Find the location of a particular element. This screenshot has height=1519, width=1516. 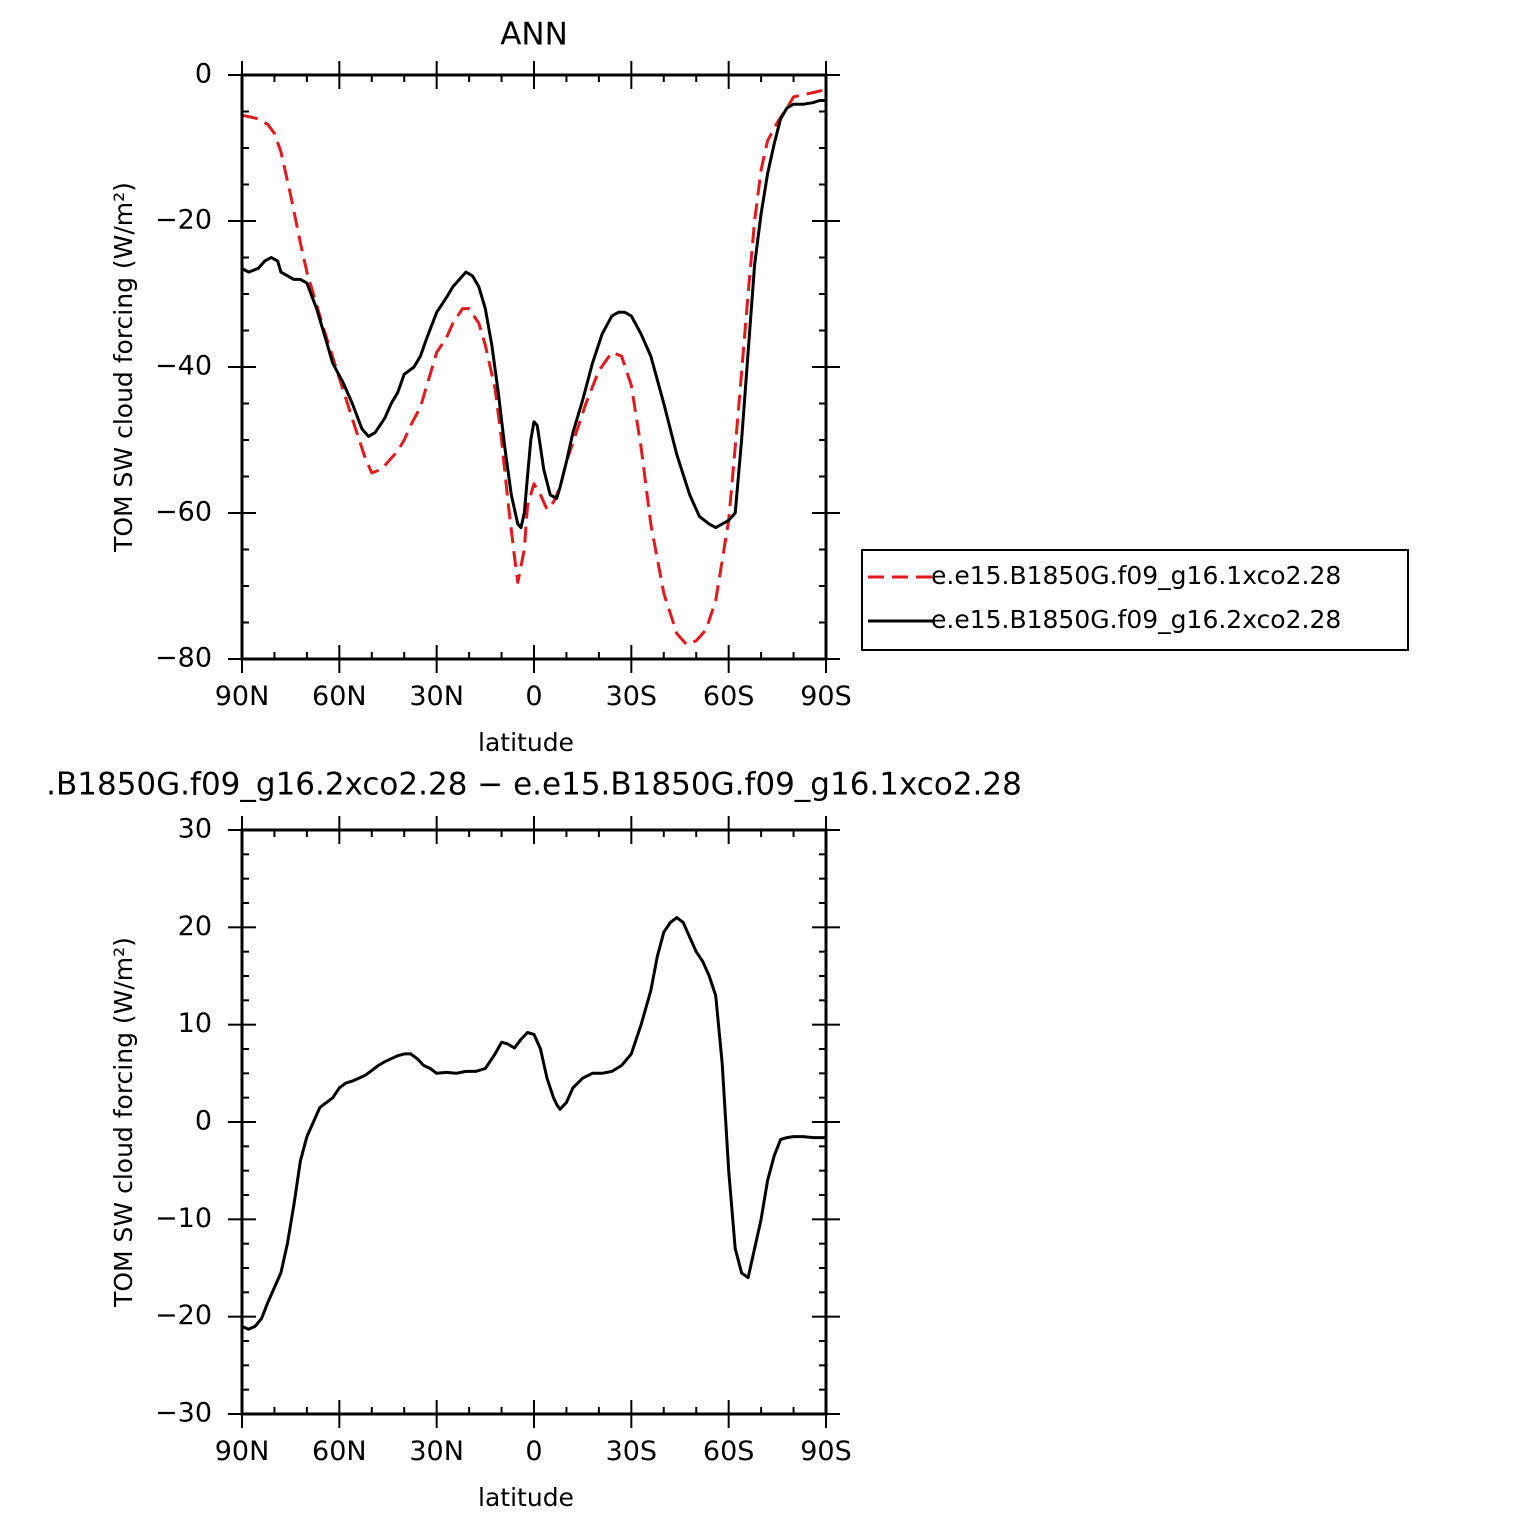

y-tick-label: 20 is located at coordinates (195, 926).